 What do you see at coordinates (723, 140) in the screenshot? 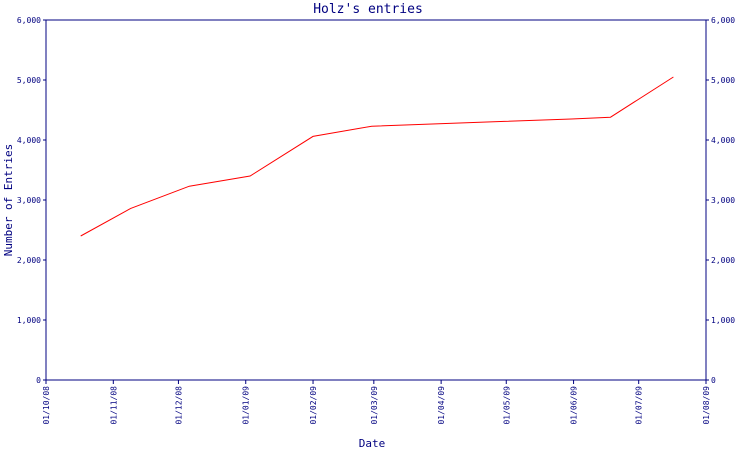
I see `y-tick-label-right: 4,000` at bounding box center [723, 140].